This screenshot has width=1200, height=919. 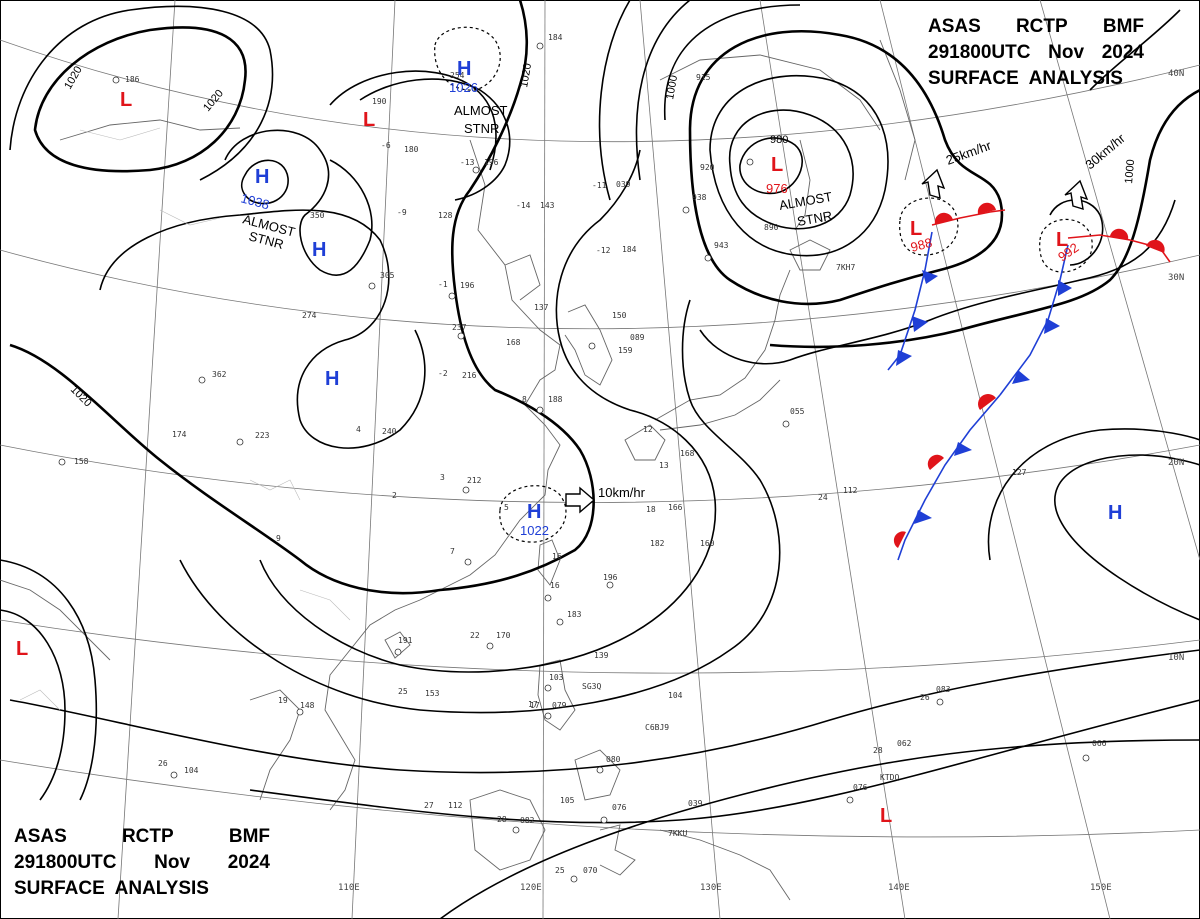 I want to click on station-pressure: 915, so click(x=703, y=77).